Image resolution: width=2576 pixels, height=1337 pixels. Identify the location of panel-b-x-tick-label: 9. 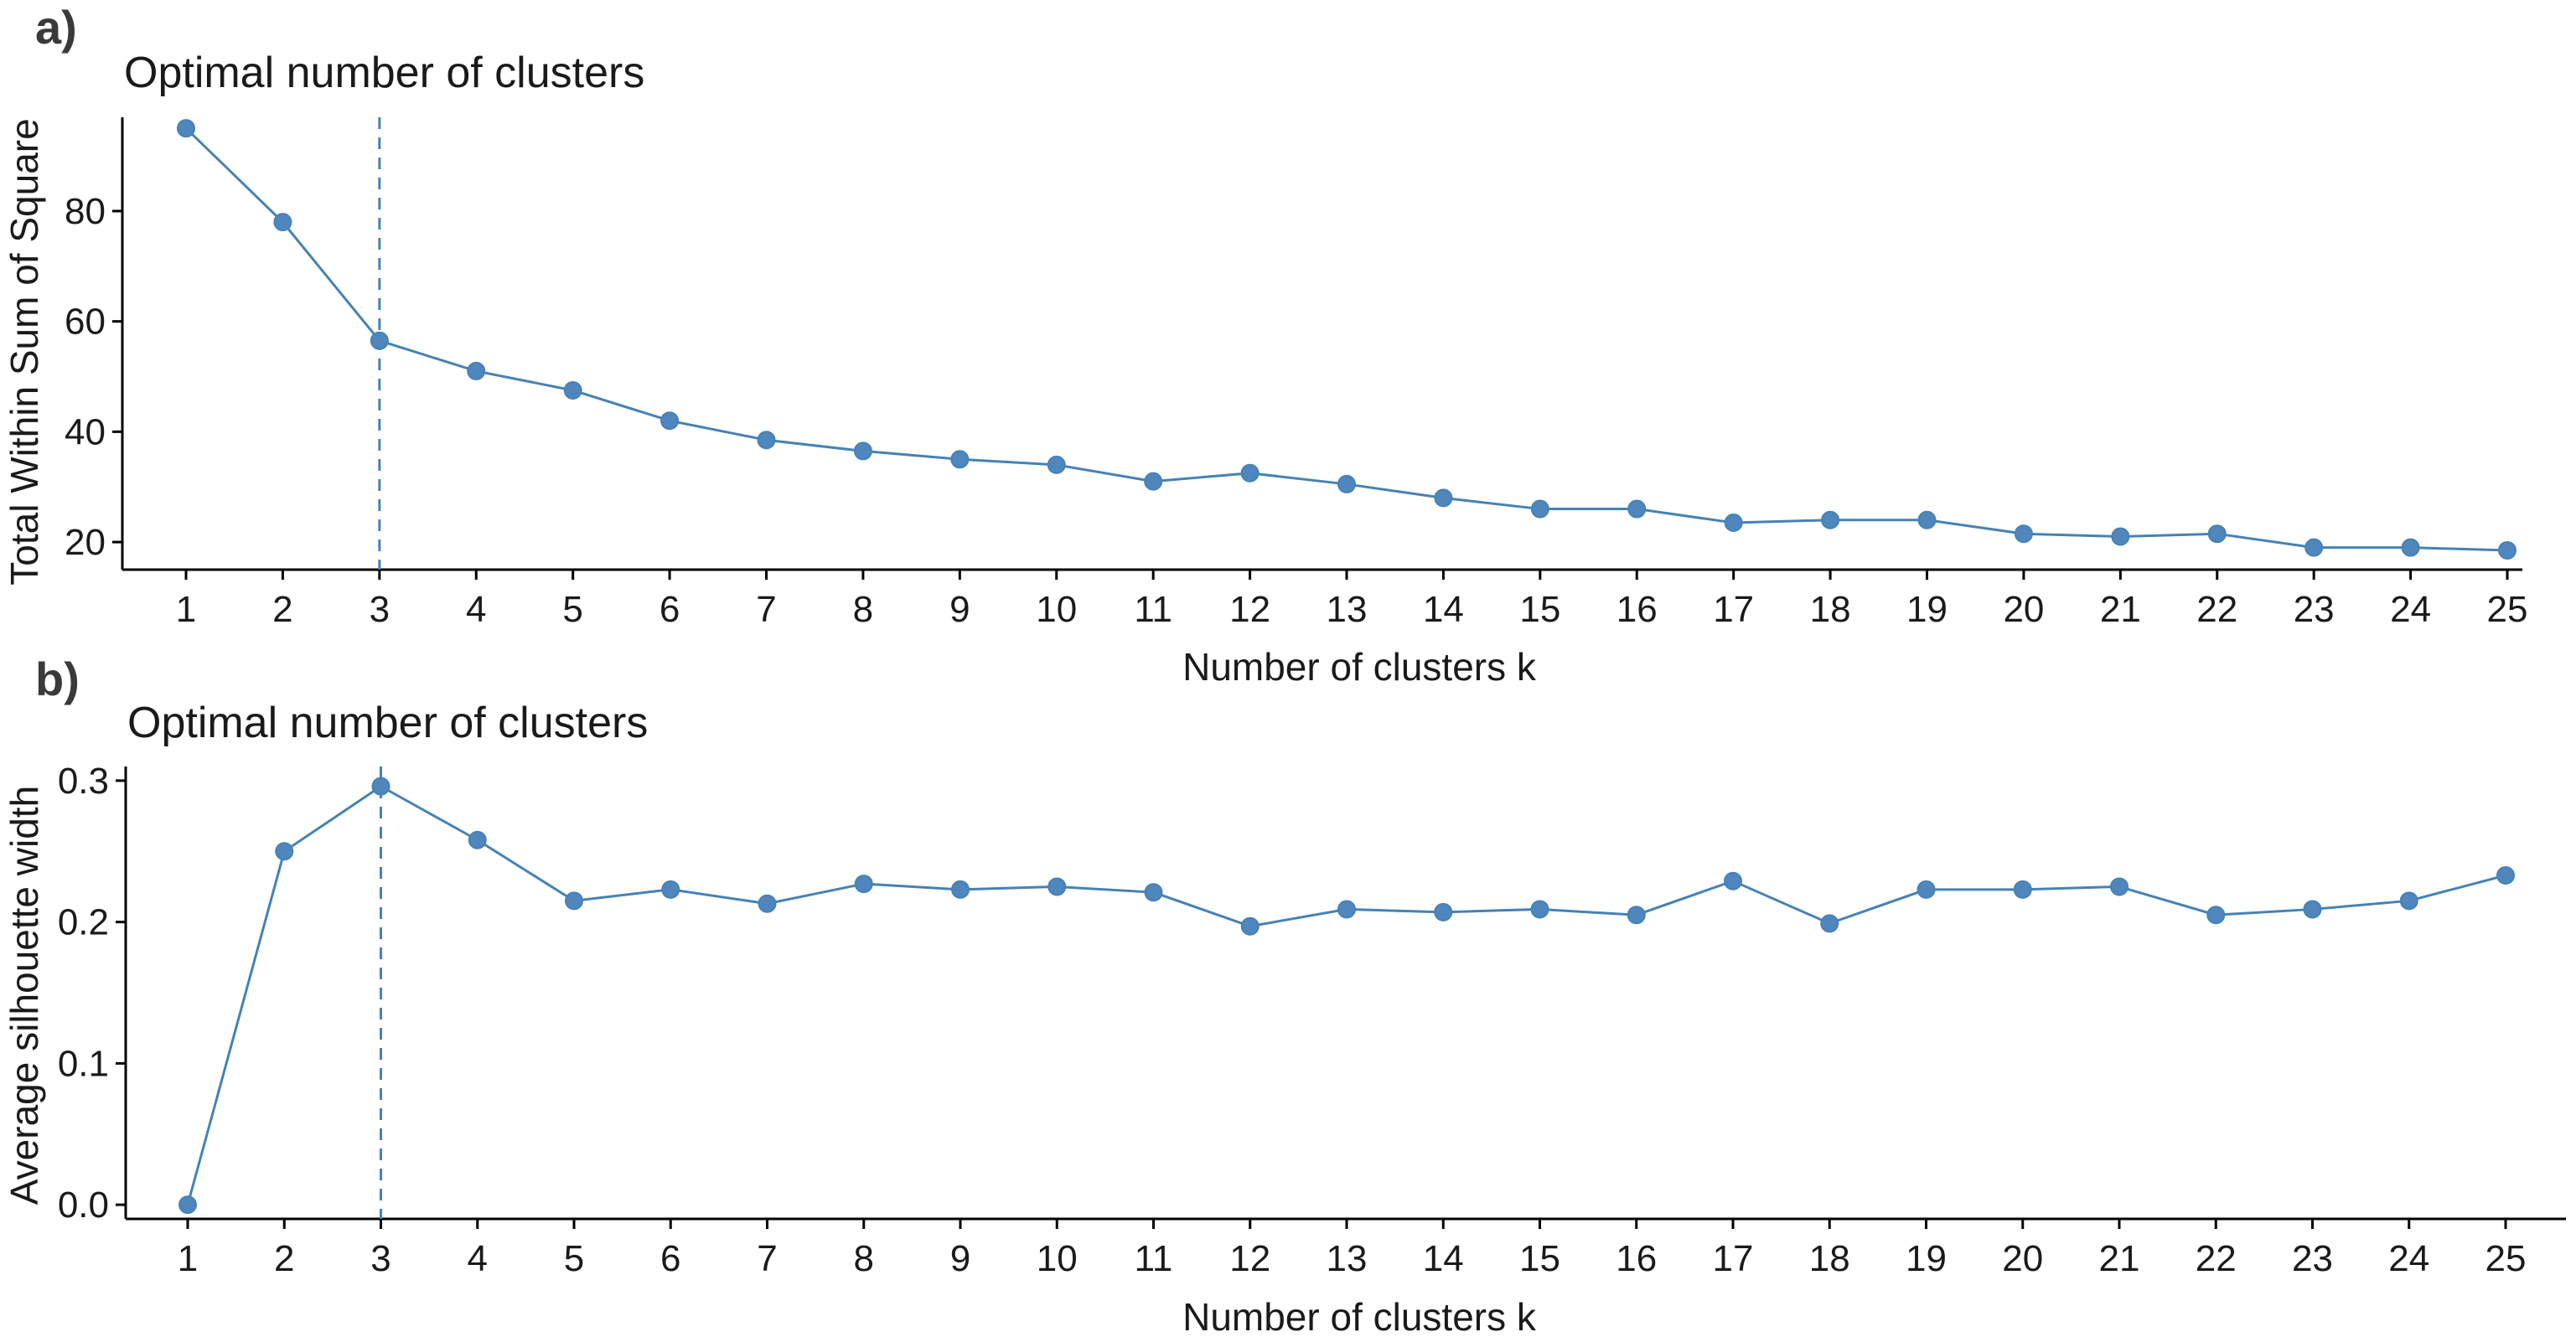
(960, 1258).